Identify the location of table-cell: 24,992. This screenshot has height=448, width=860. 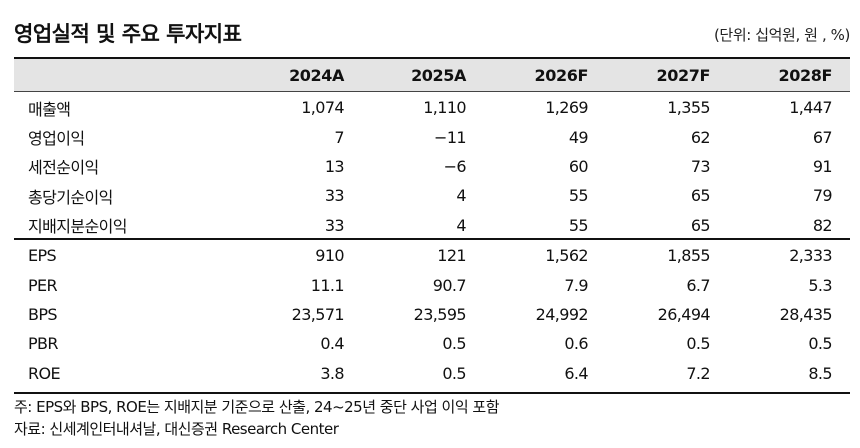
(562, 314).